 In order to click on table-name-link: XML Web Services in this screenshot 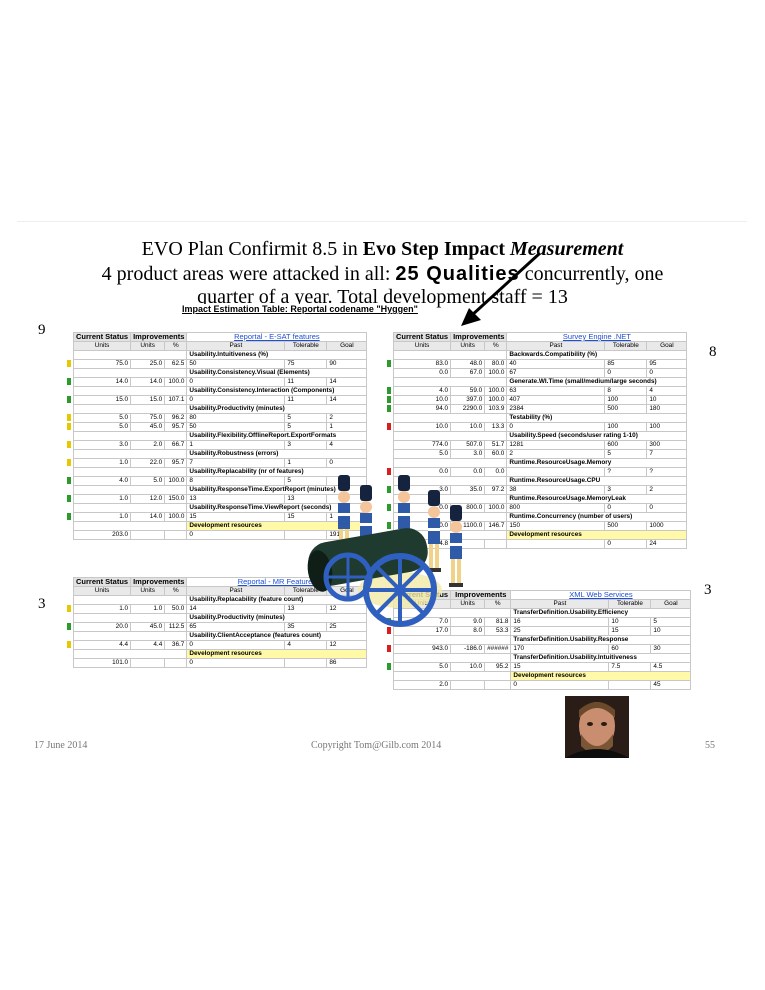, I will do `click(601, 595)`.